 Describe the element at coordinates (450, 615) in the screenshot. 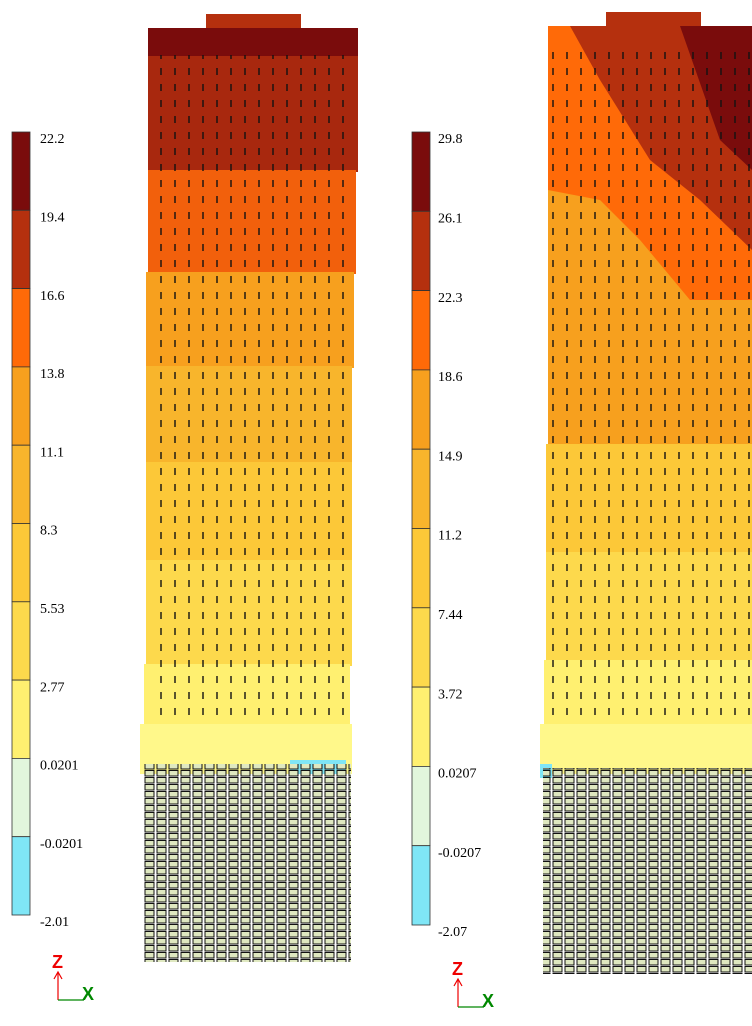

I see `legend-label: 7.44` at that location.